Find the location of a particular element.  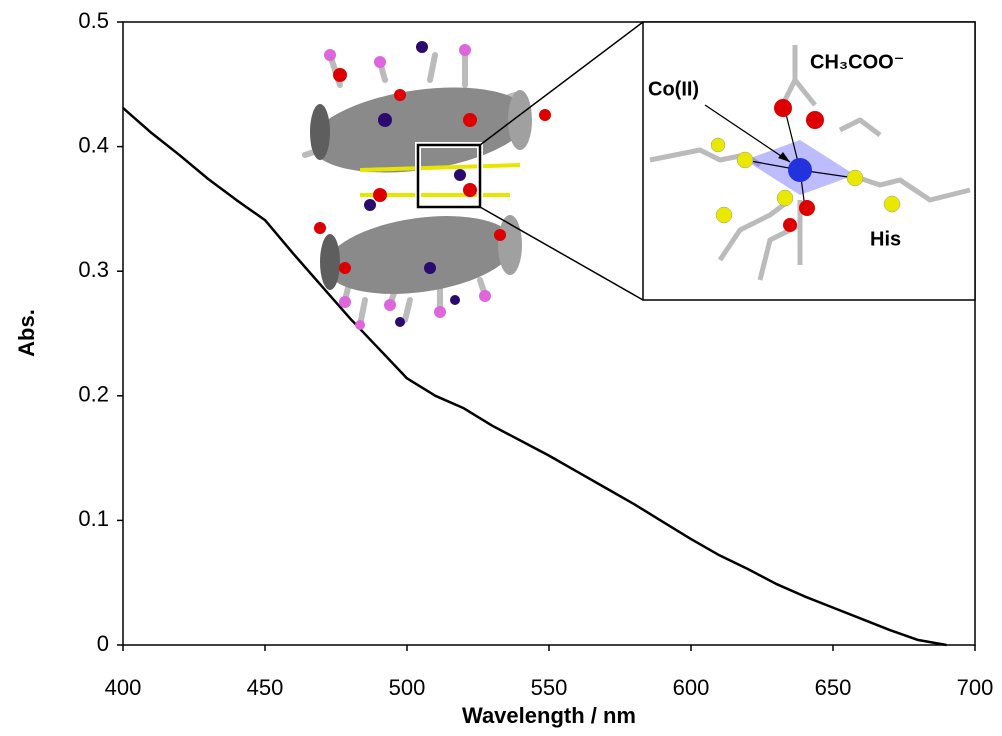

x-tick-label: 400 is located at coordinates (123, 687).